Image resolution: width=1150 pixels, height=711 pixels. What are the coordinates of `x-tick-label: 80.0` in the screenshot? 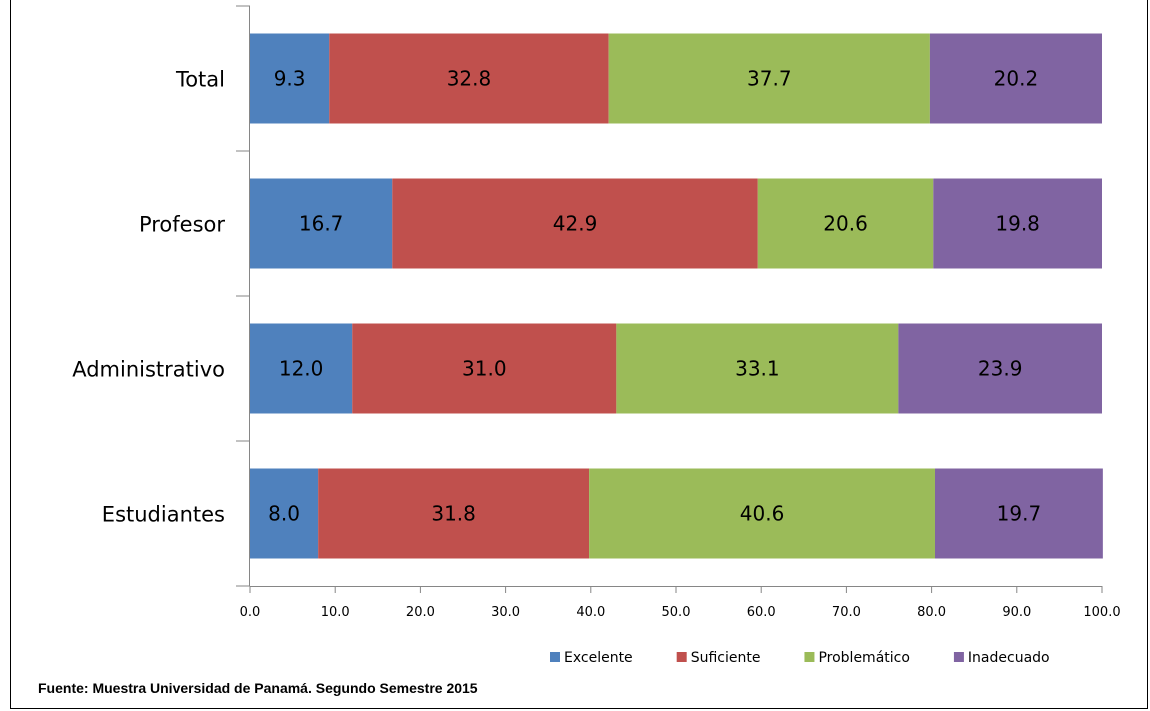 It's located at (931, 612).